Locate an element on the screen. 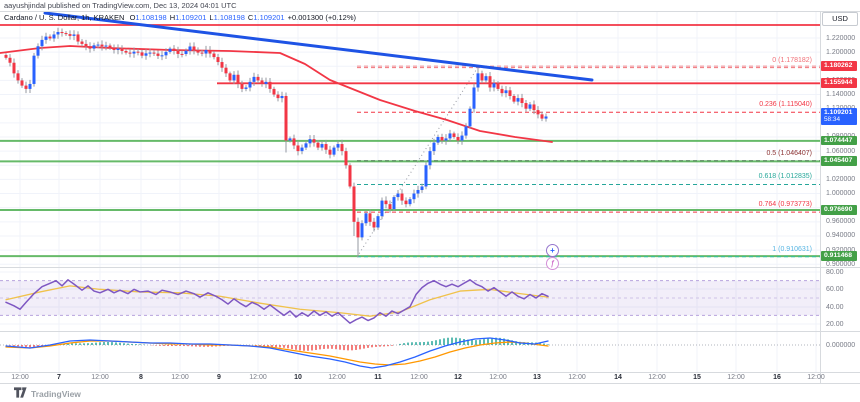 The height and width of the screenshot is (402, 860). add-plus-button: + is located at coordinates (552, 250).